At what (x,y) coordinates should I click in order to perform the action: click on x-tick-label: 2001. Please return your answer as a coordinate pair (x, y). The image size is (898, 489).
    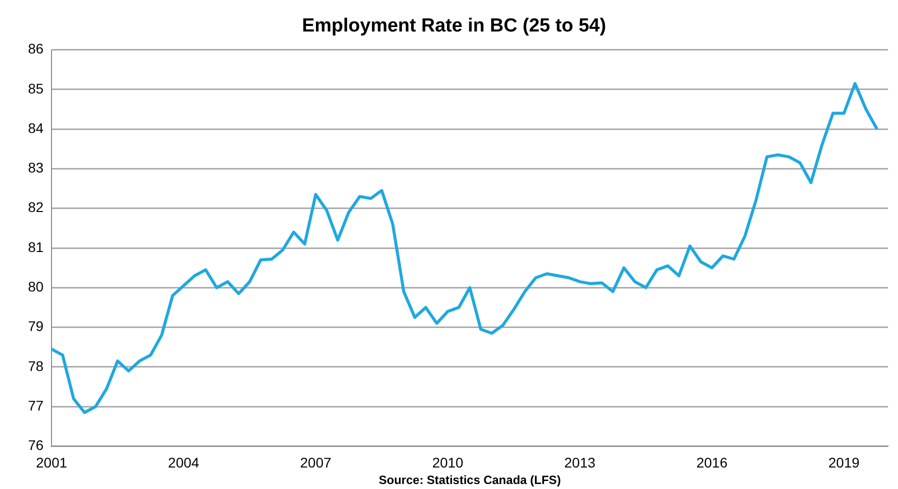
    Looking at the image, I should click on (52, 462).